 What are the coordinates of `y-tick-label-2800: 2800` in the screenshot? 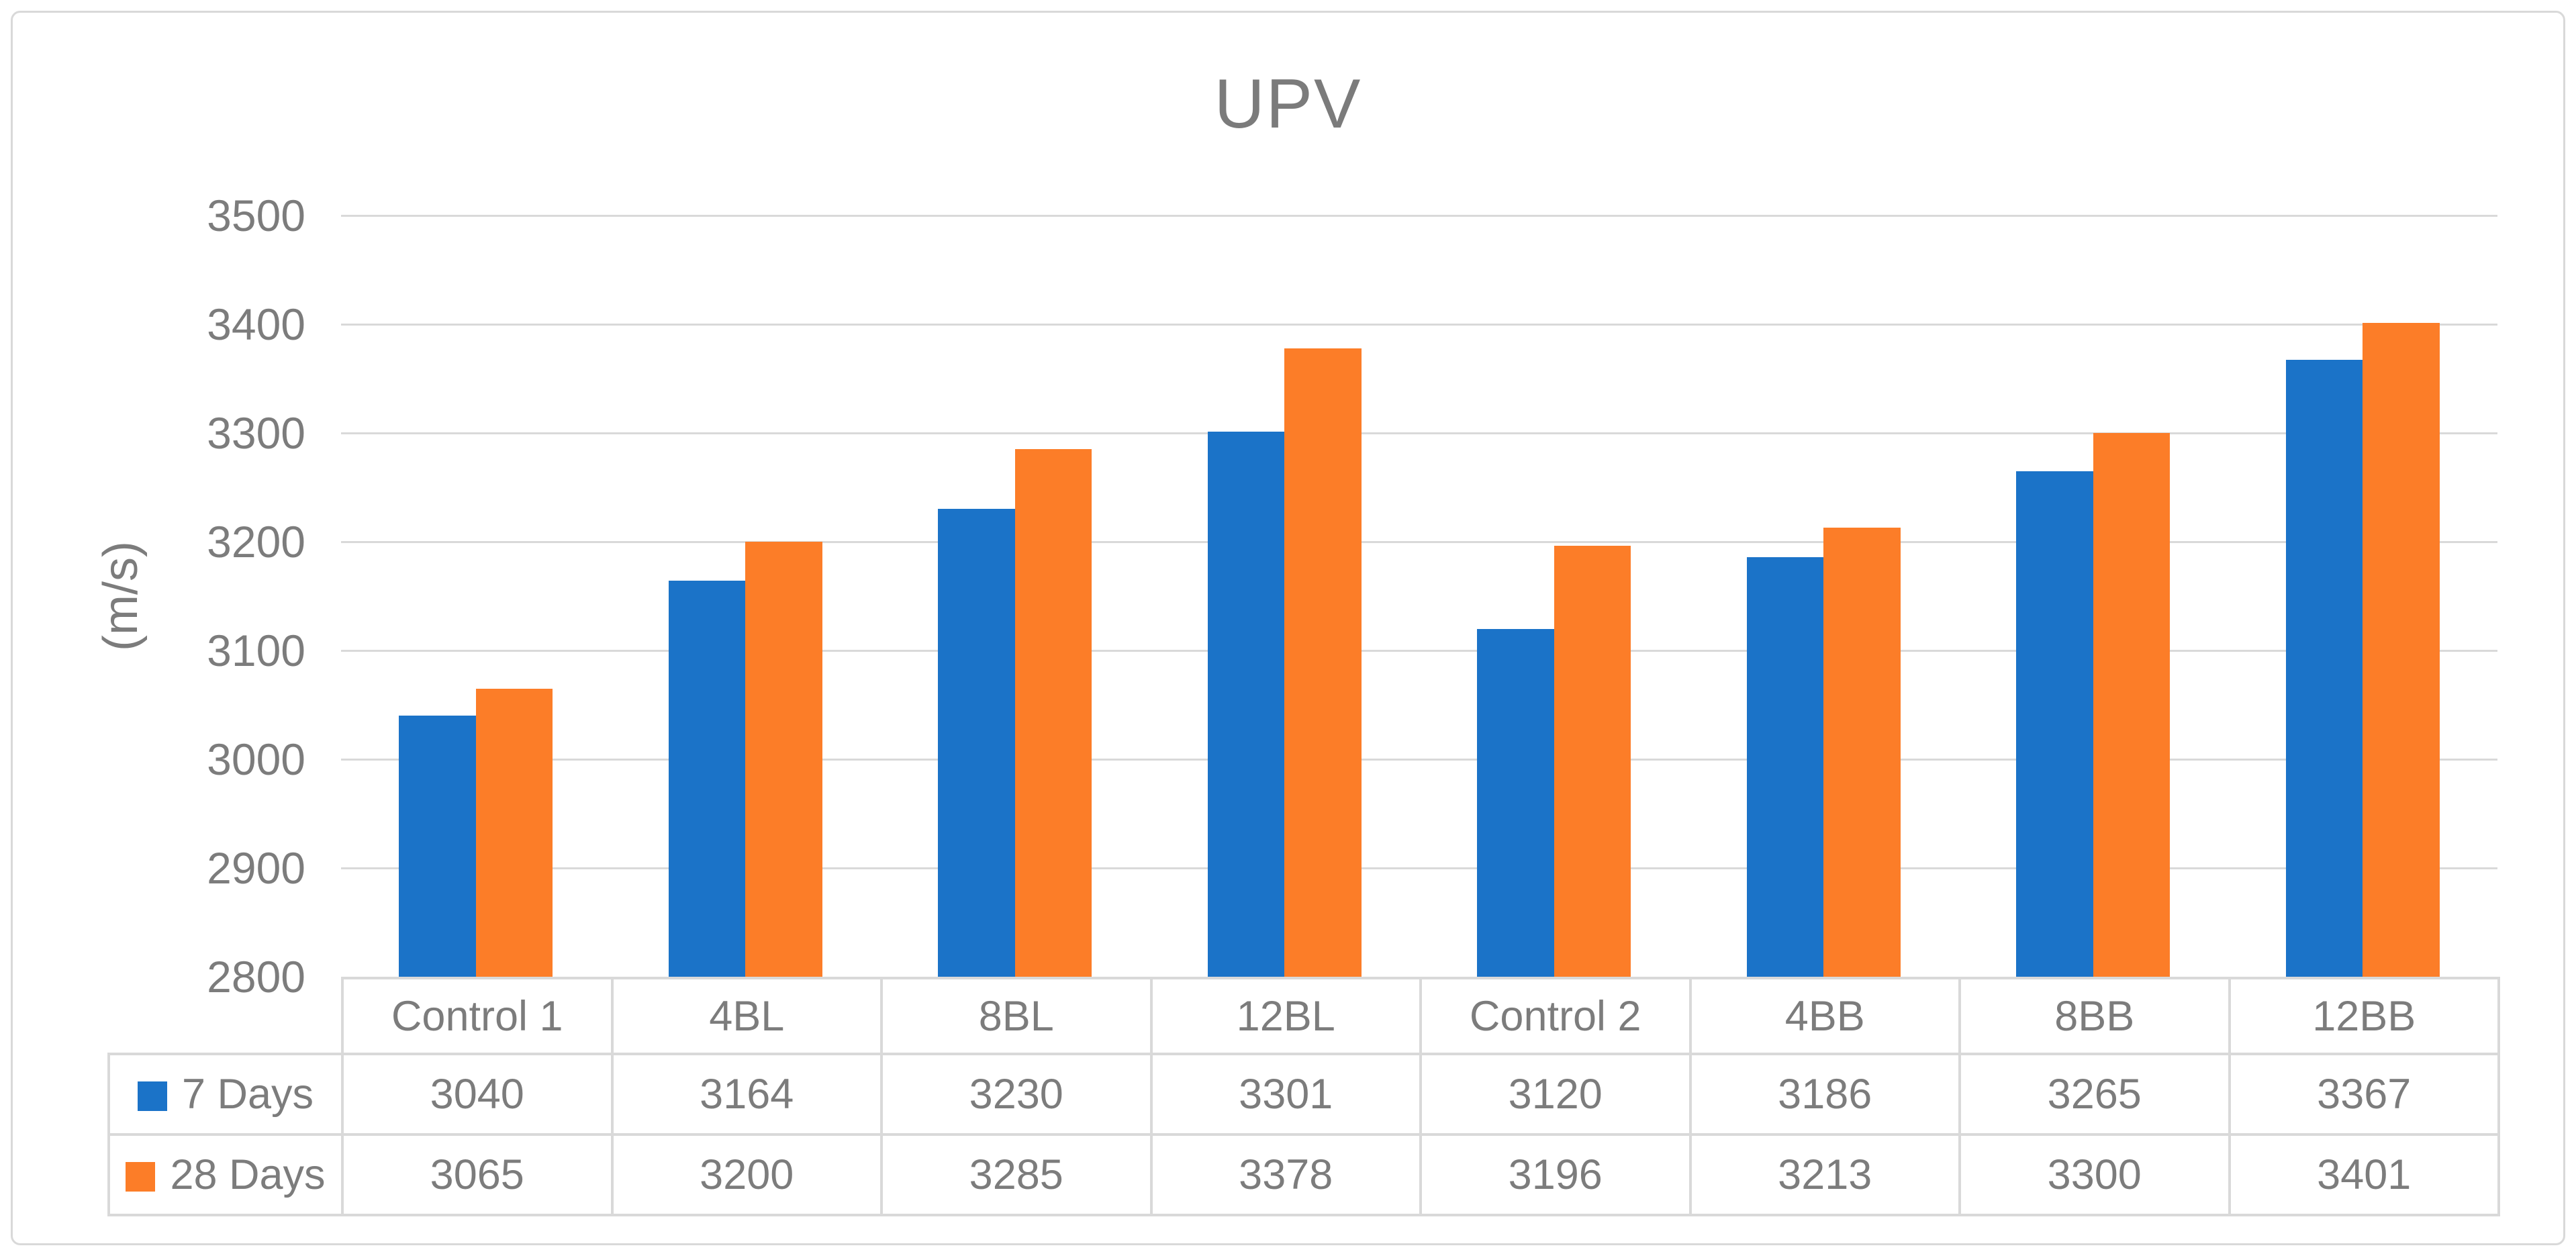 It's located at (256, 977).